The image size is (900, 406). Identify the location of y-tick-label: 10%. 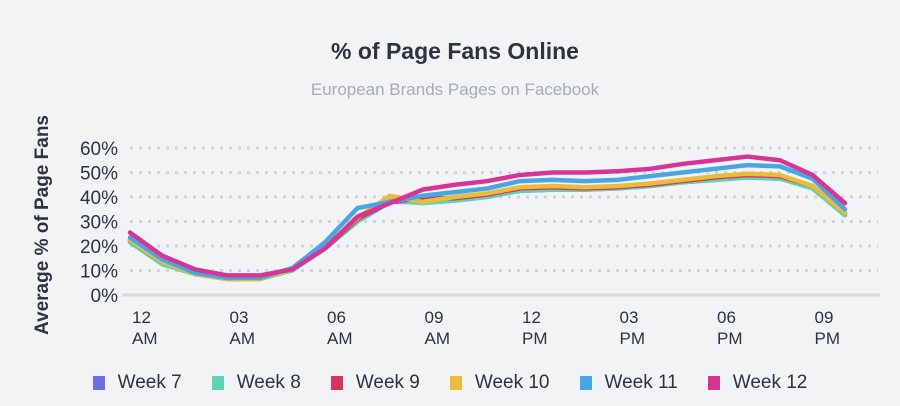
(99, 272).